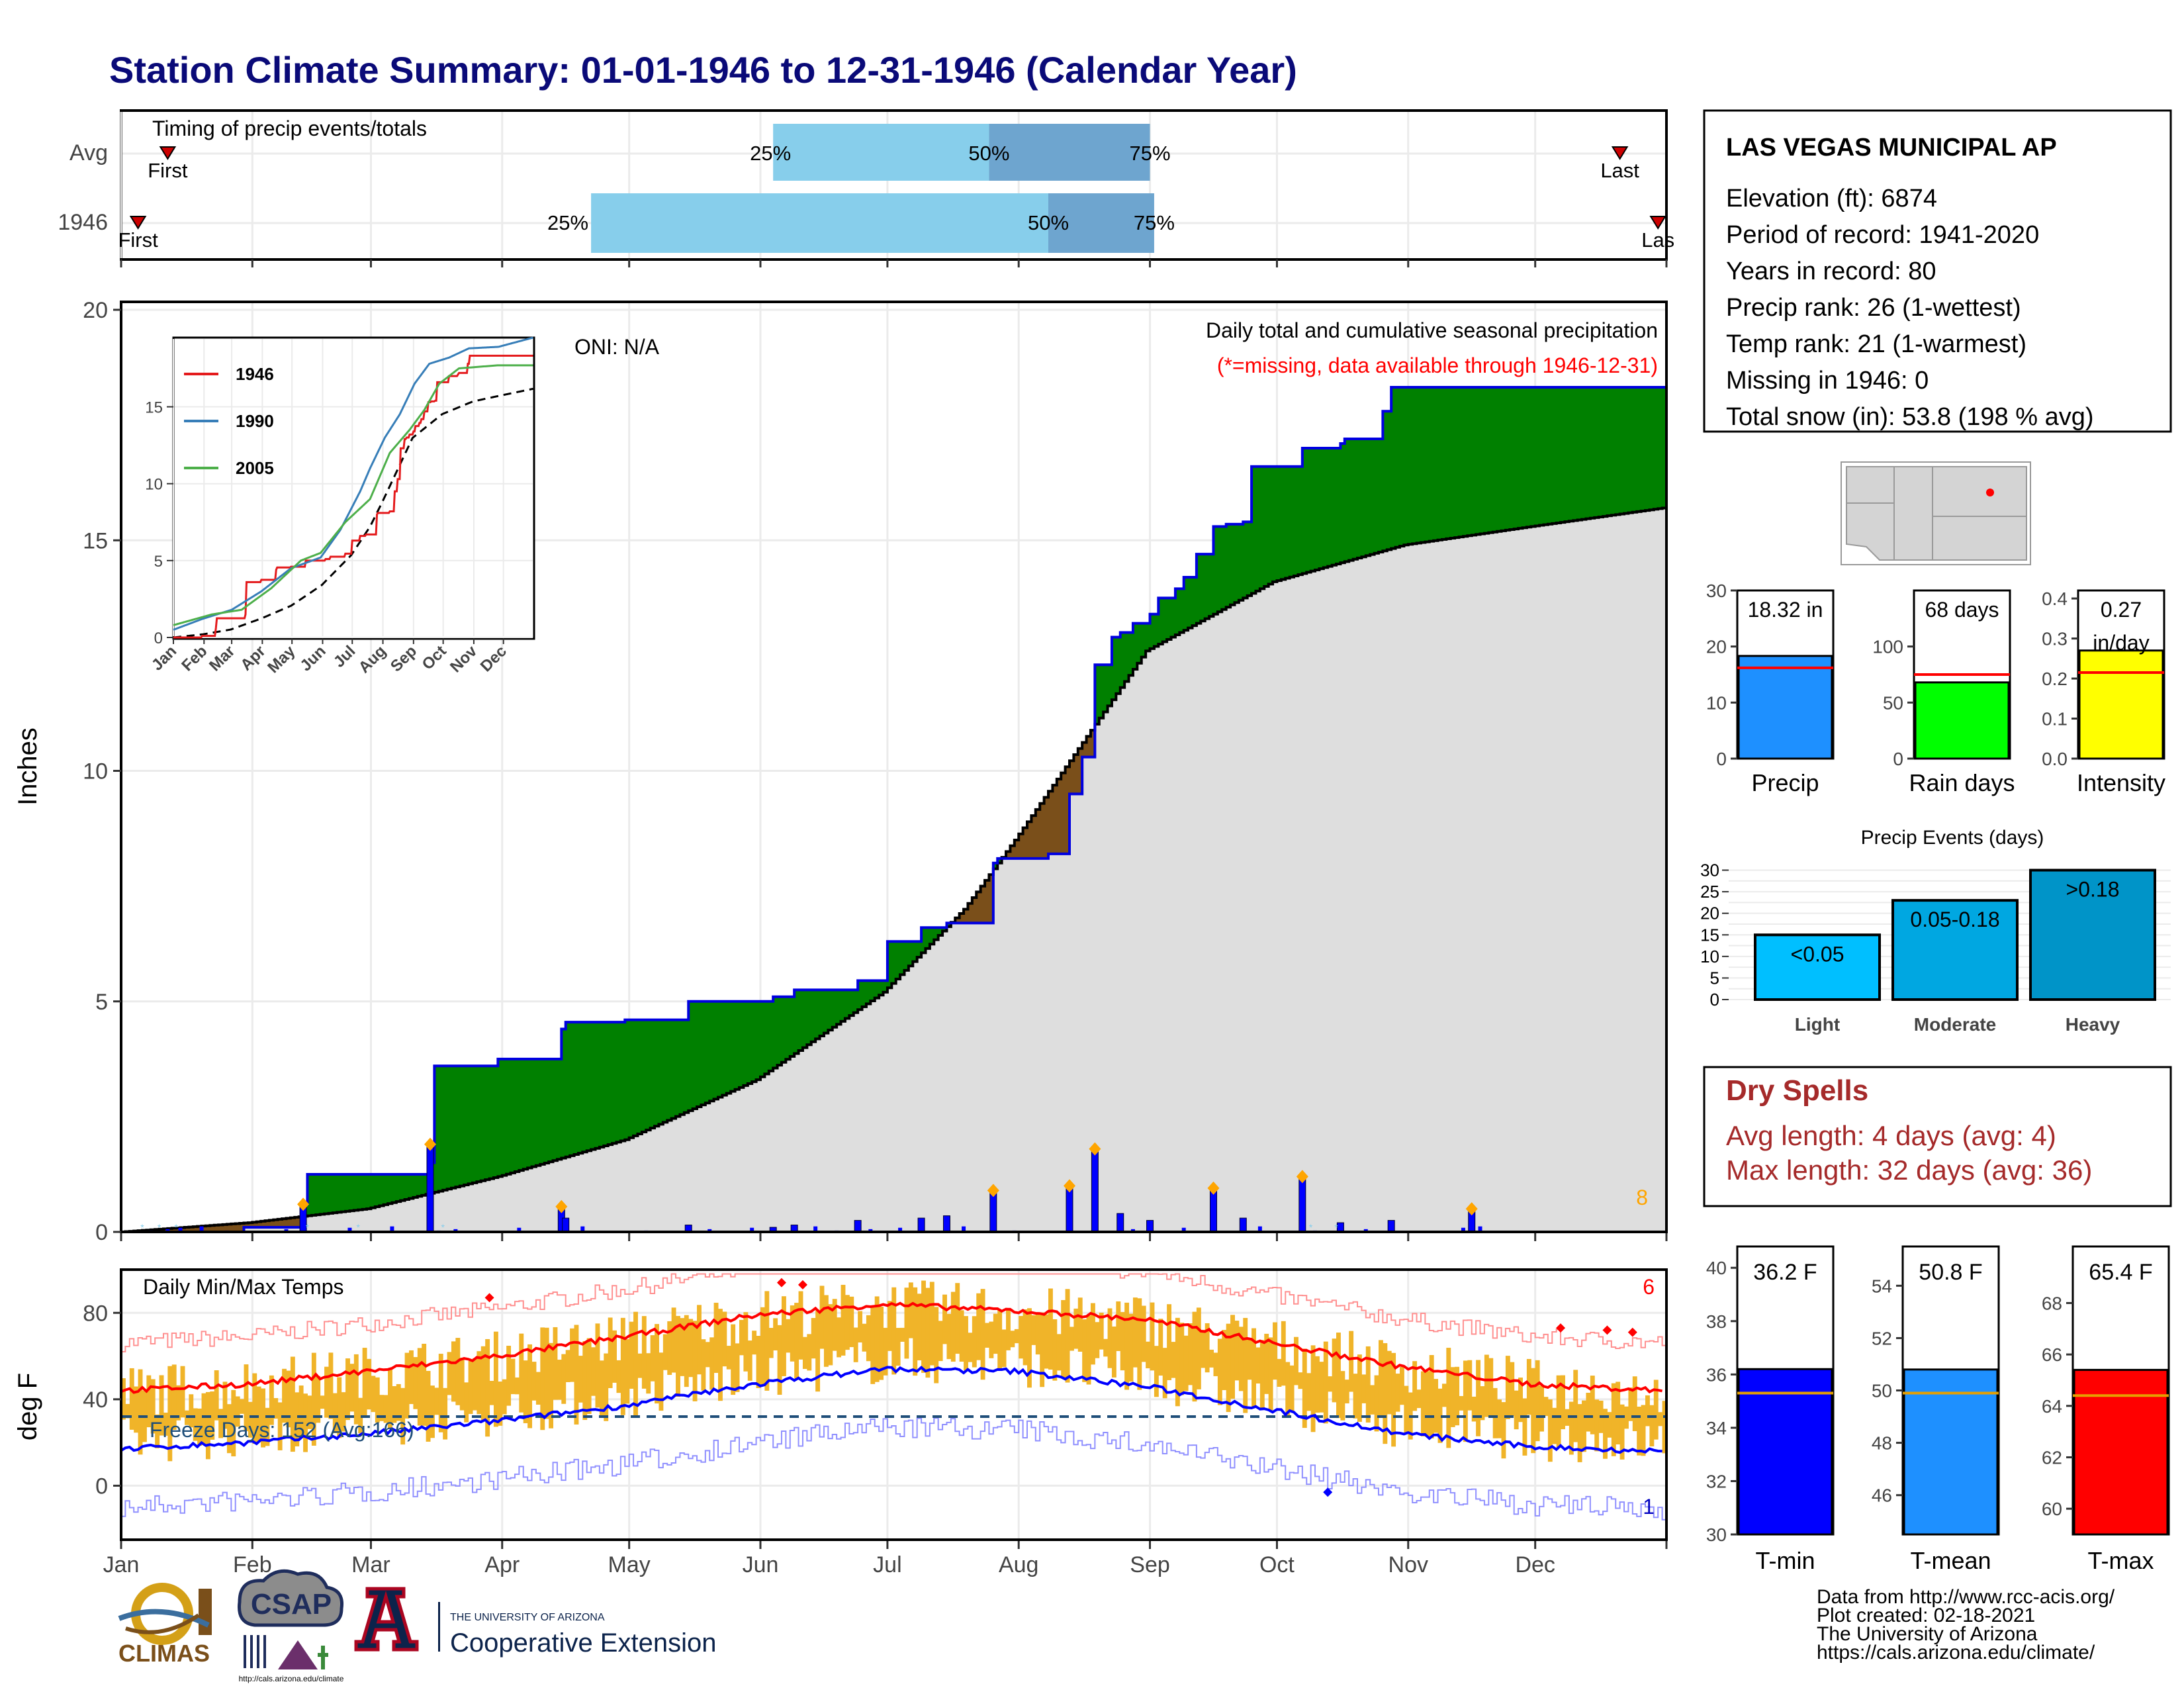 This screenshot has width=2184, height=1688. I want to click on month-tick-label: Sep, so click(1150, 1564).